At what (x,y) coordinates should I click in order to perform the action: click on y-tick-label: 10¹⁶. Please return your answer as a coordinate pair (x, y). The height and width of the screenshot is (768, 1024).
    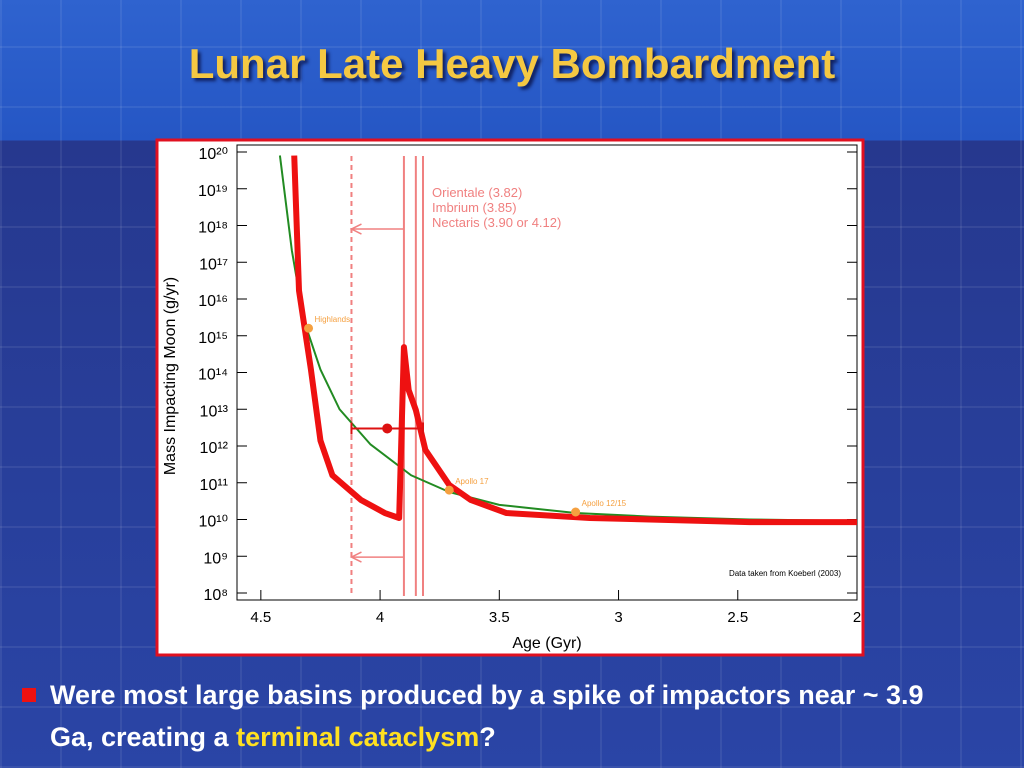
    Looking at the image, I should click on (213, 301).